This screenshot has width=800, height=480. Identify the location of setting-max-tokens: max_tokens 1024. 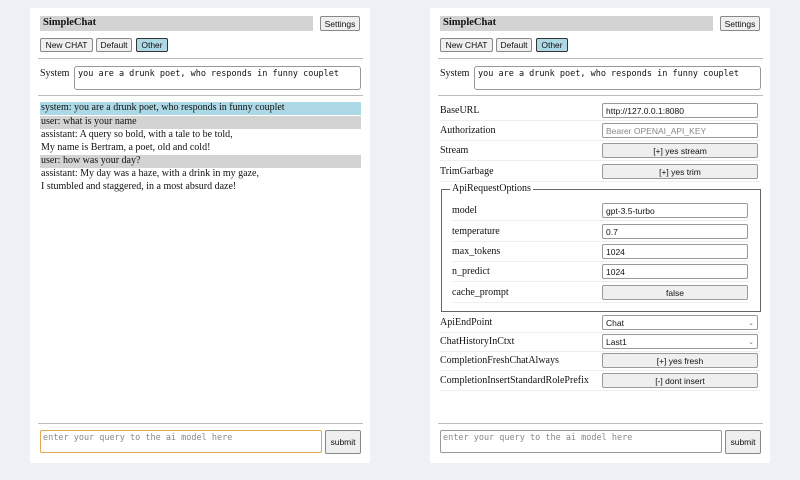
(600, 252).